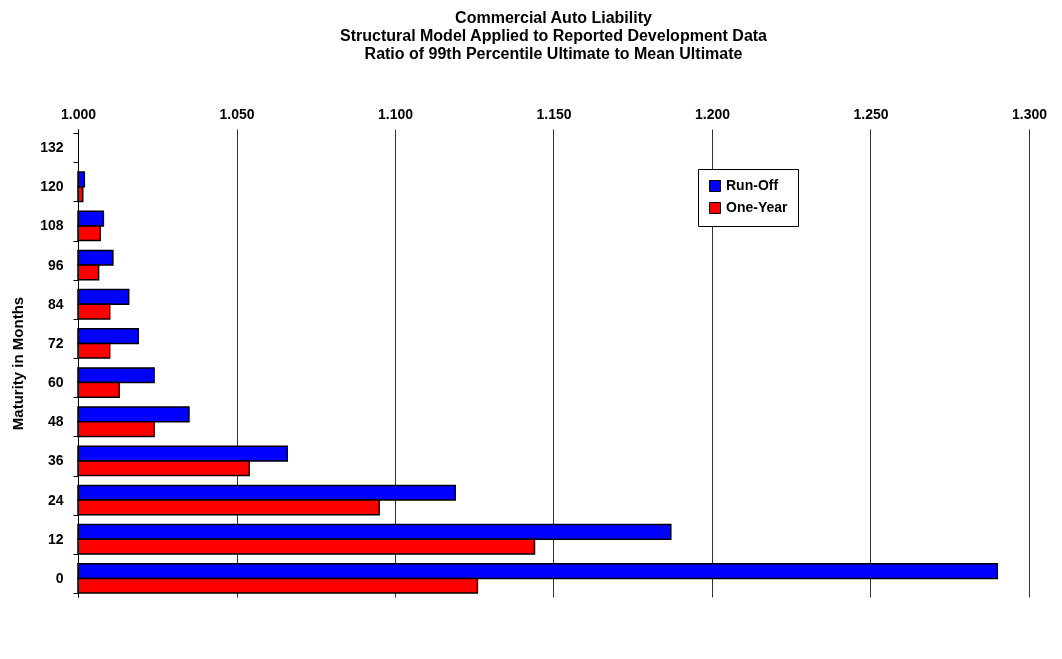 This screenshot has width=1062, height=659. Describe the element at coordinates (554, 113) in the screenshot. I see `x-tick-label: 1.150` at that location.